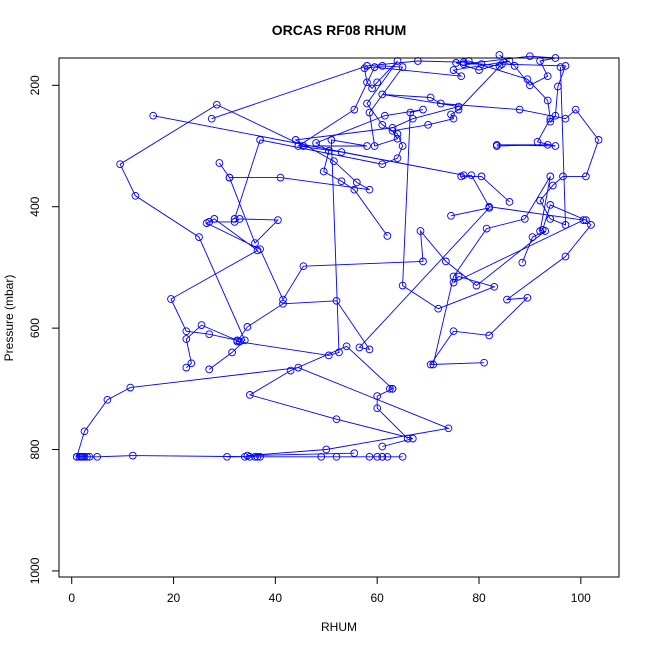 The image size is (650, 650). What do you see at coordinates (35, 85) in the screenshot?
I see `y-tick-label: 200` at bounding box center [35, 85].